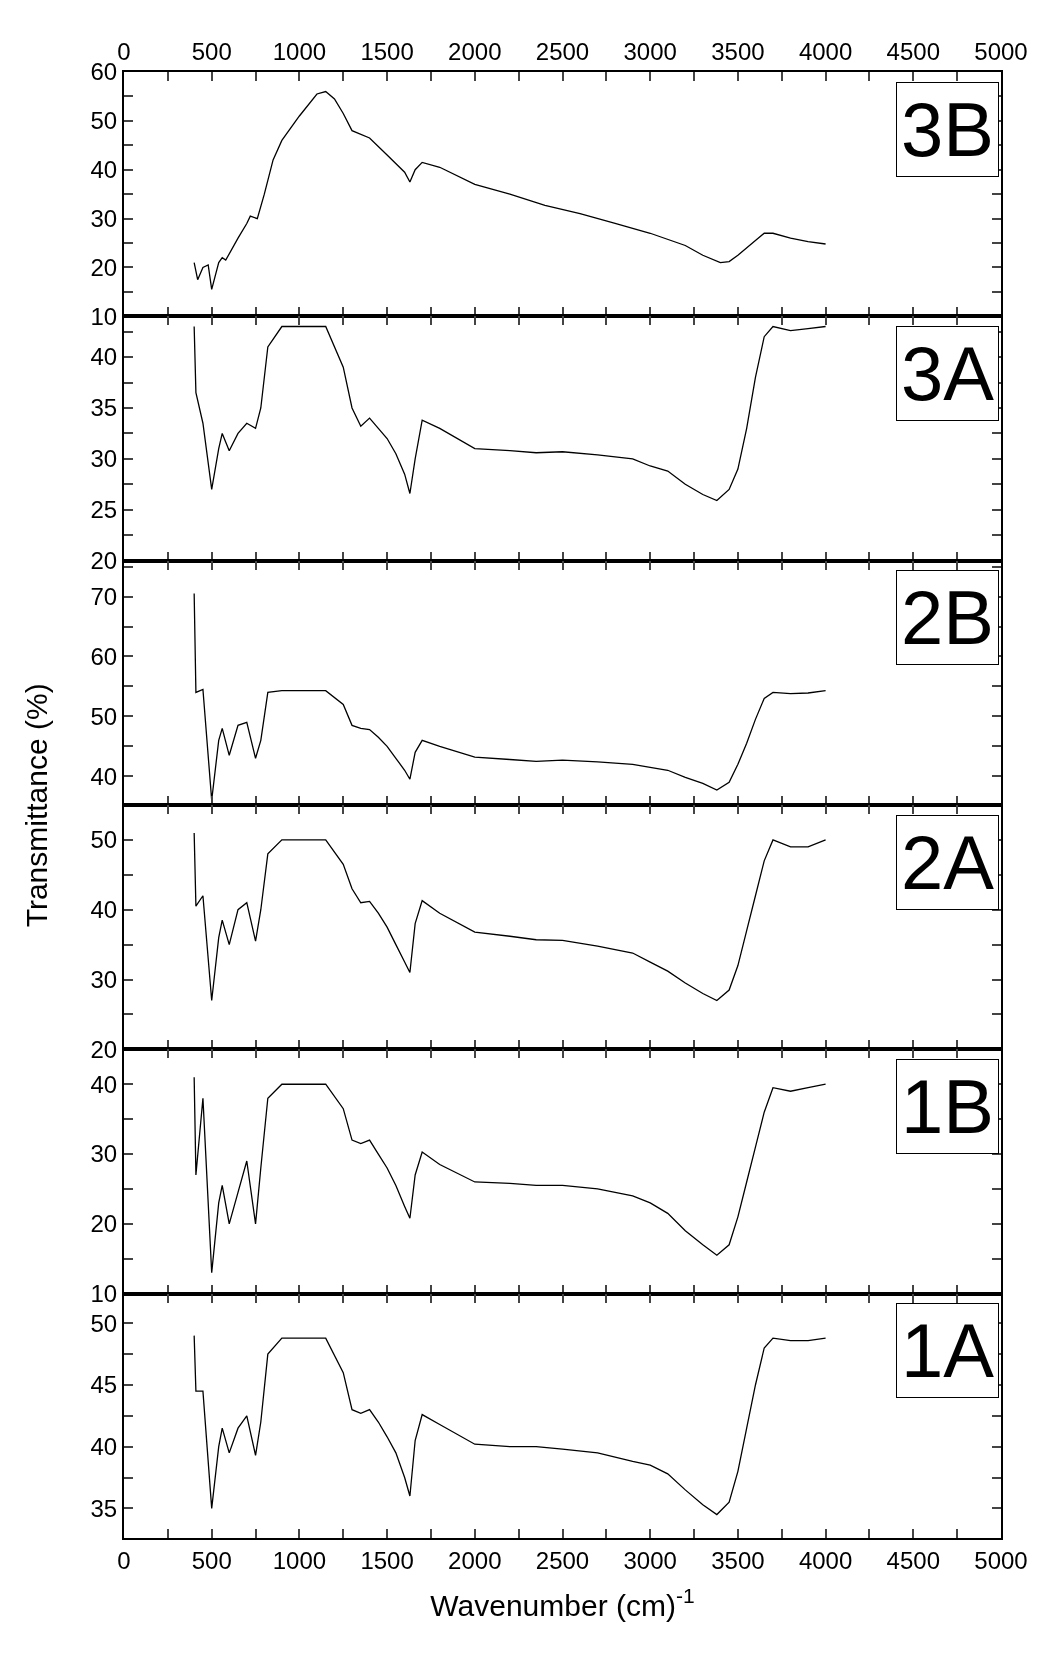 This screenshot has height=1675, width=1043. Describe the element at coordinates (948, 862) in the screenshot. I see `annotation: 2A` at that location.